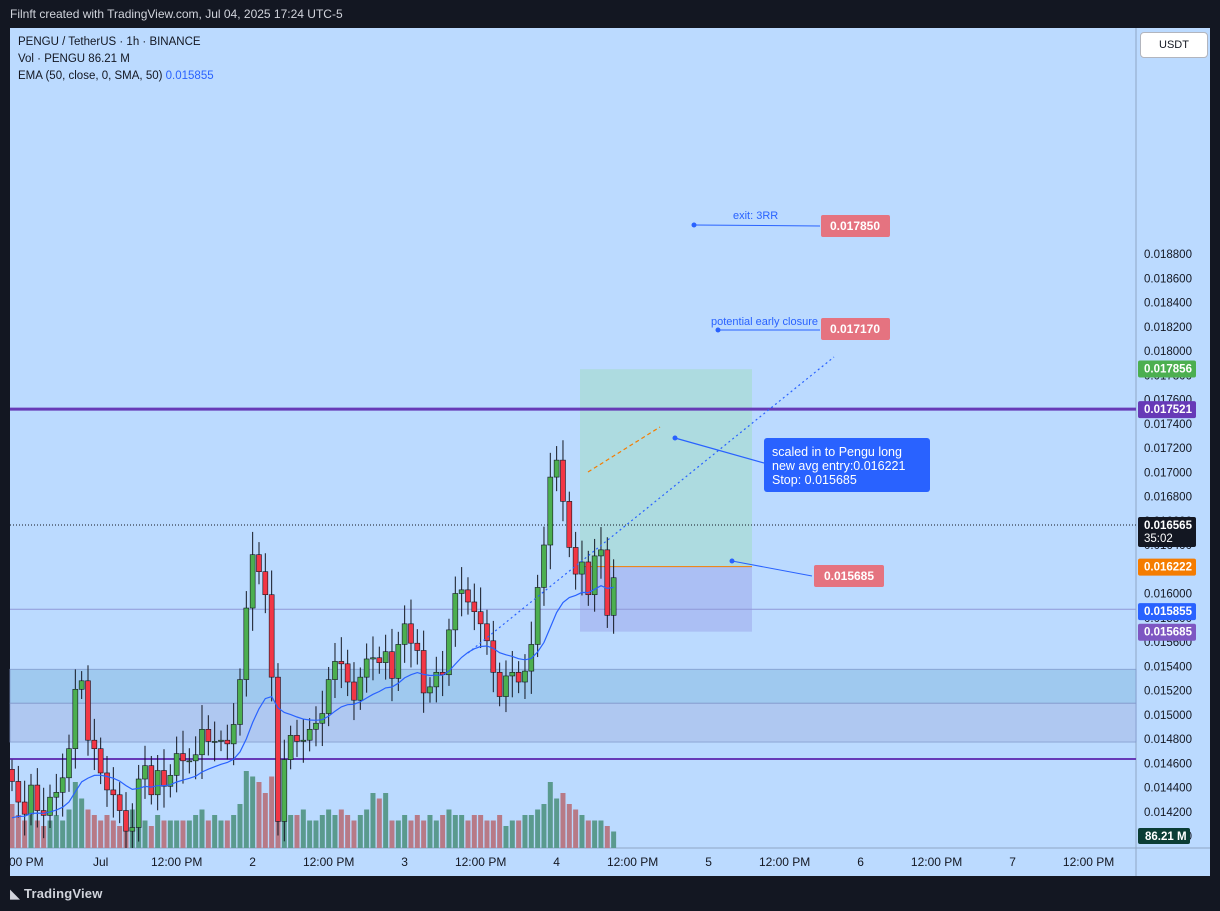  Describe the element at coordinates (116, 76) in the screenshot. I see `legend-ema: EMA (50, close, 0, SMA, 50) 0.015855` at that location.